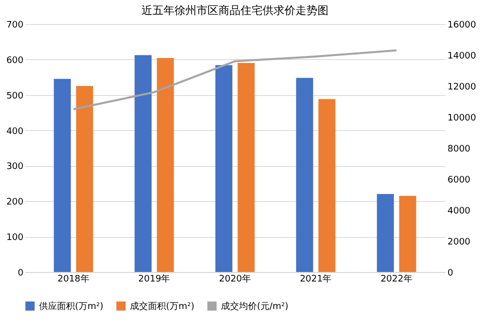  What do you see at coordinates (462, 87) in the screenshot?
I see `y2-tick-label: 12000` at bounding box center [462, 87].